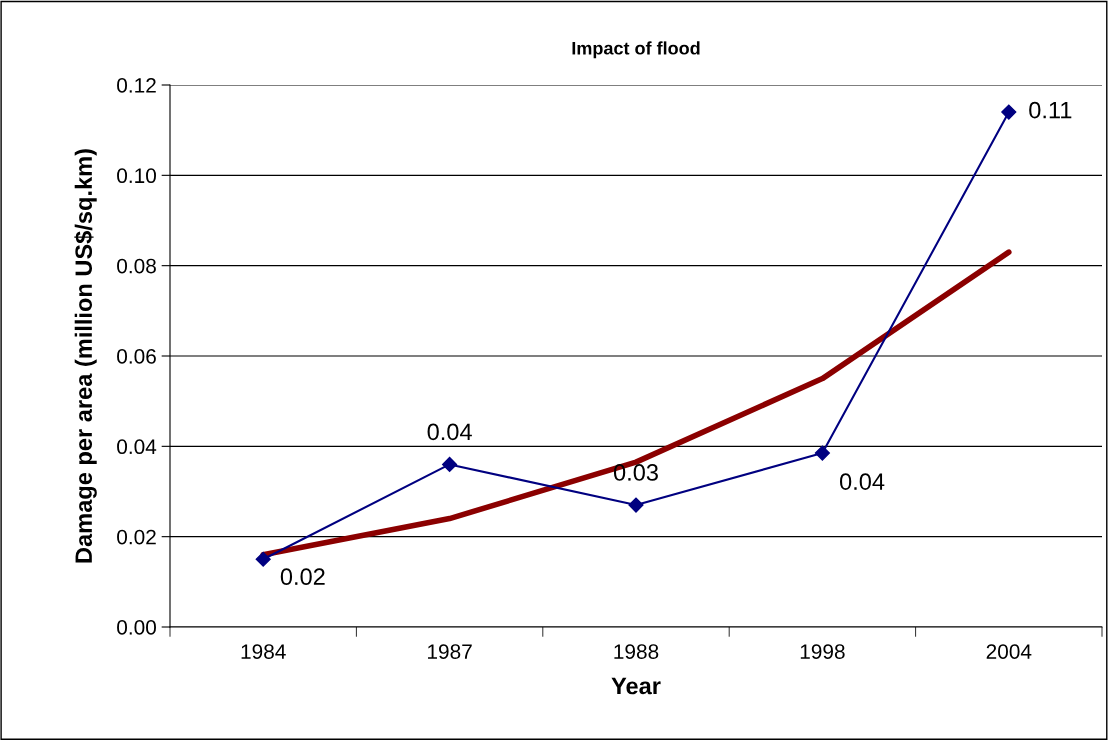 This screenshot has height=740, width=1109. I want to click on x-tick-label: 1987, so click(450, 651).